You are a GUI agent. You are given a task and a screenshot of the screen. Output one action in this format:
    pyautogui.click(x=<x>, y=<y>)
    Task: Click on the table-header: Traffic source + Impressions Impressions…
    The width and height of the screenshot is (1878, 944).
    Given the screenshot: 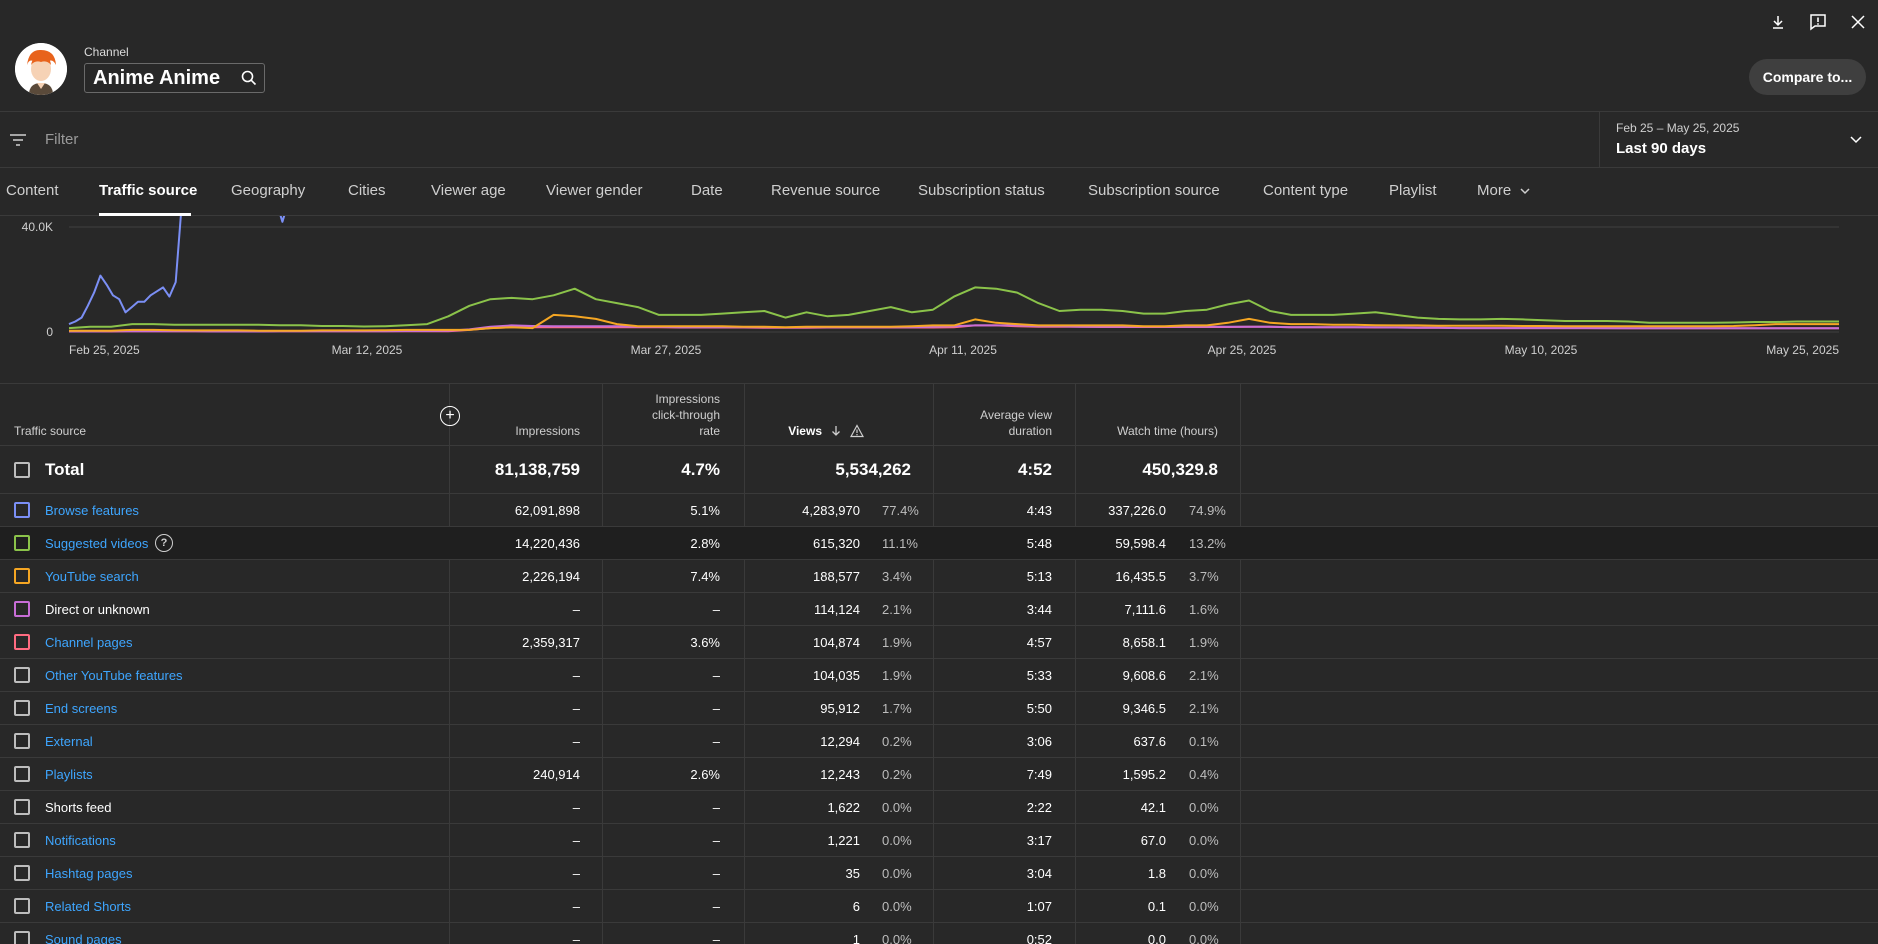 What is the action you would take?
    pyautogui.click(x=939, y=415)
    